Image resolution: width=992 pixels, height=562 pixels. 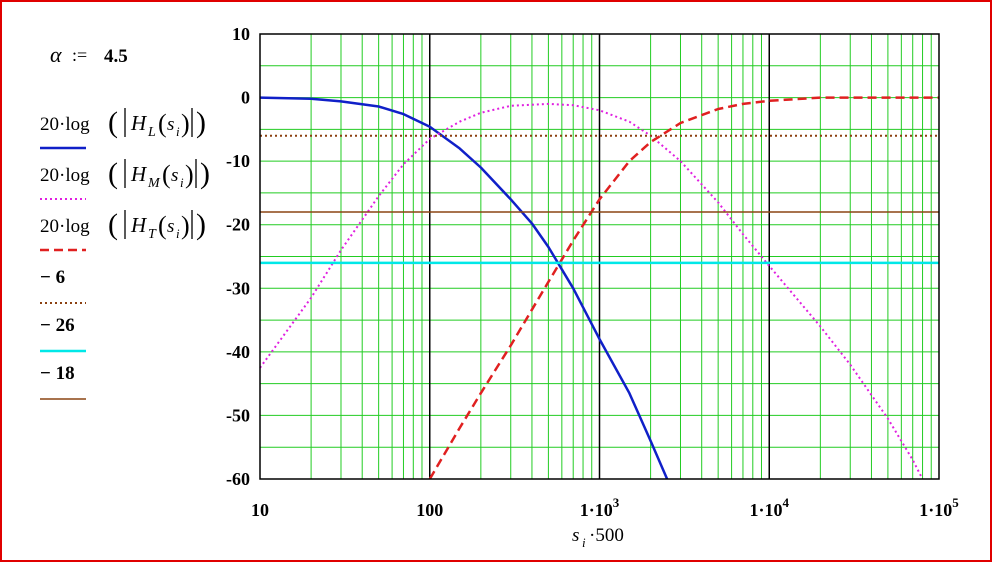 I want to click on x-tick-text: 1·10³, so click(x=600, y=507).